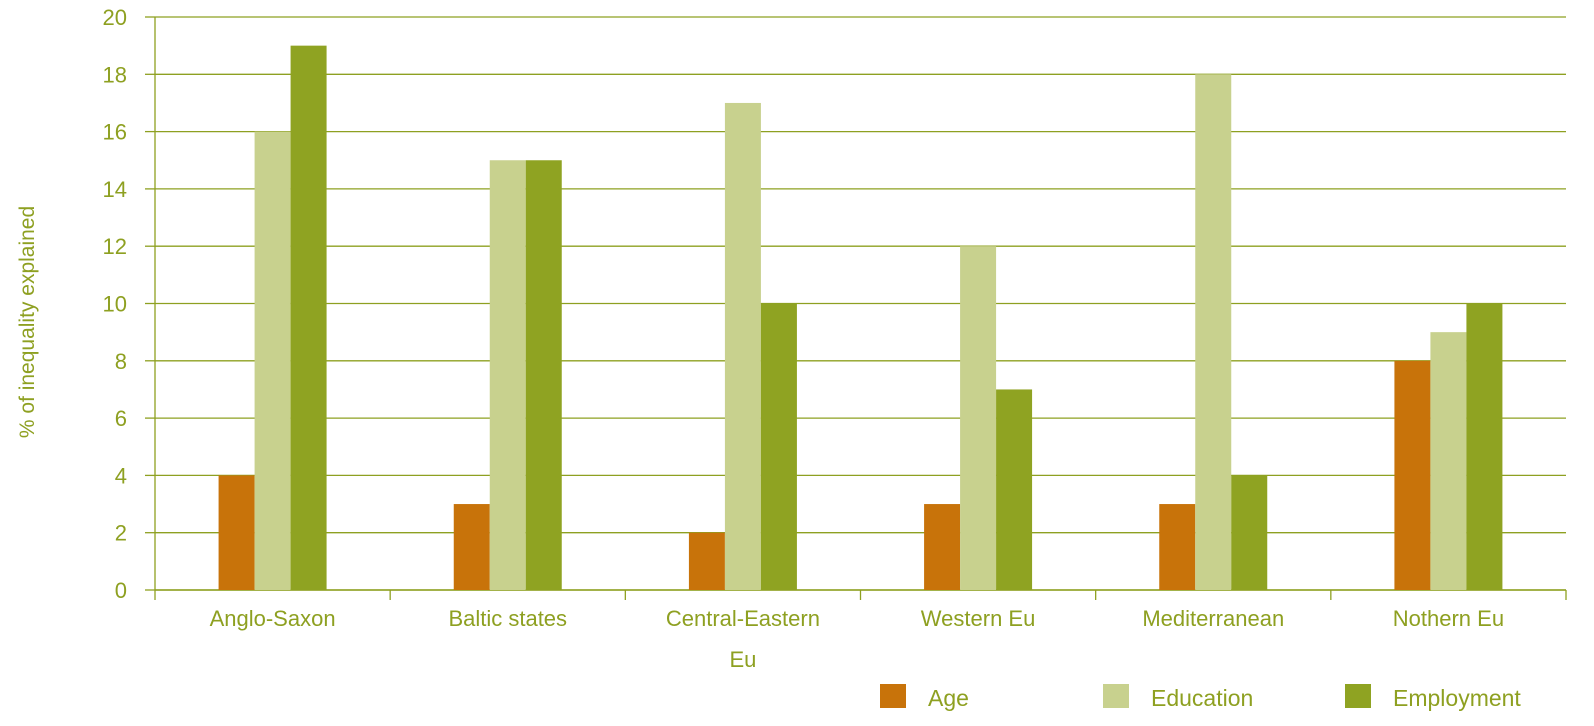 The width and height of the screenshot is (1594, 726). What do you see at coordinates (121, 418) in the screenshot?
I see `y-tick-label: 6` at bounding box center [121, 418].